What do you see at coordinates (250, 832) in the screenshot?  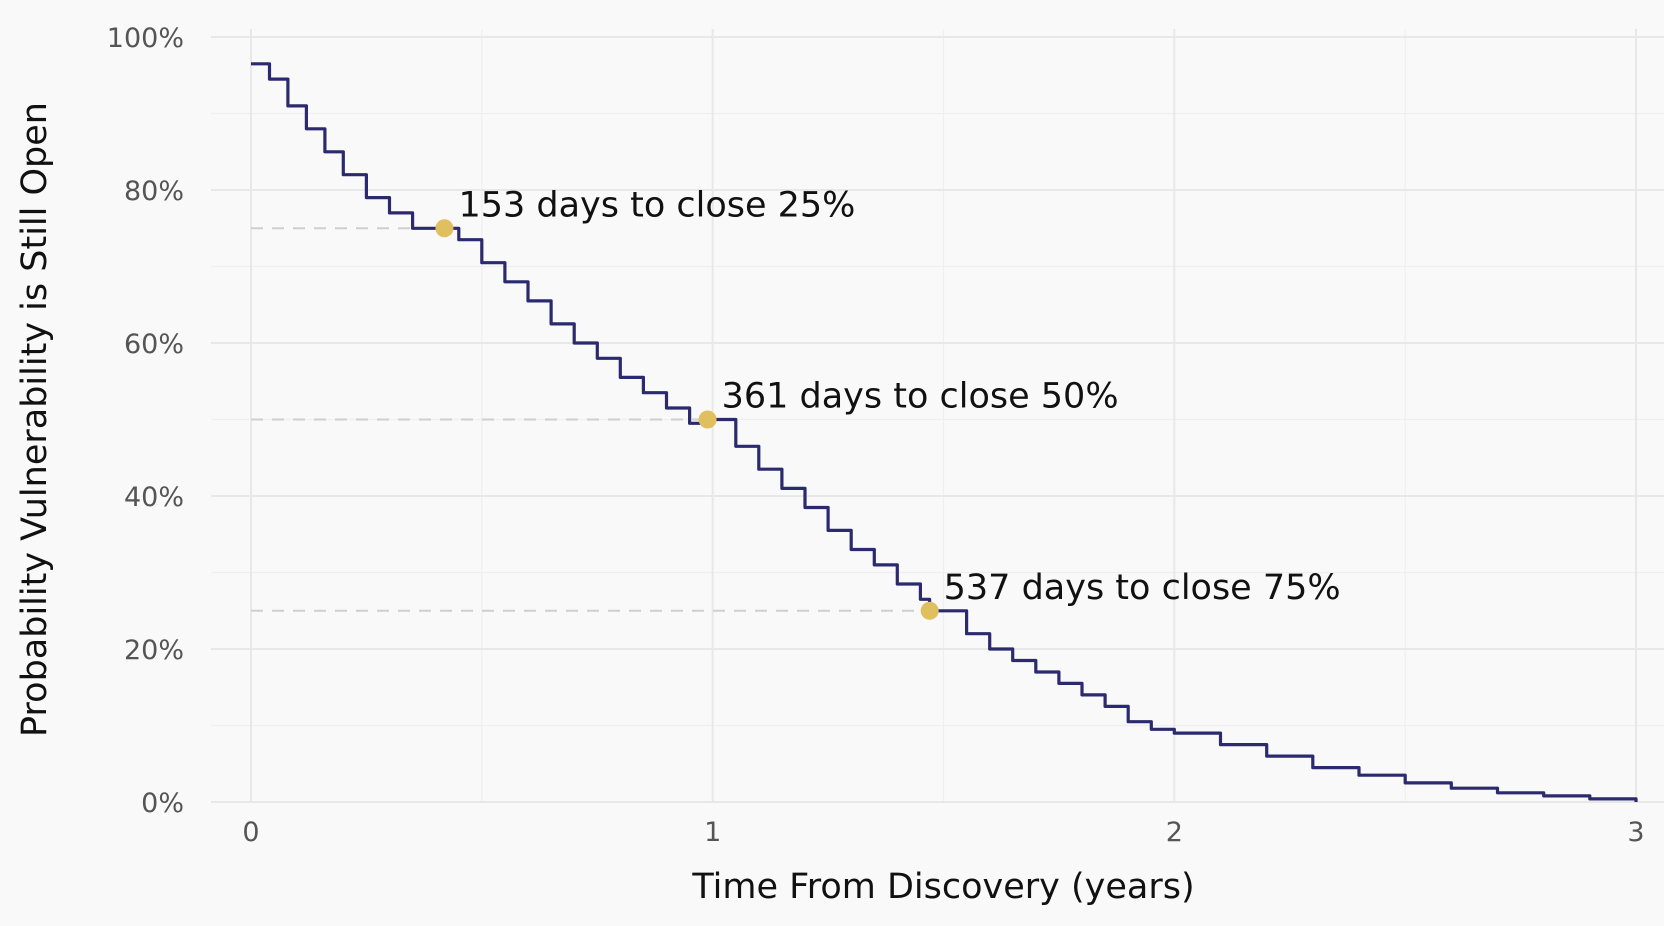 I see `x-tick-label: 0` at bounding box center [250, 832].